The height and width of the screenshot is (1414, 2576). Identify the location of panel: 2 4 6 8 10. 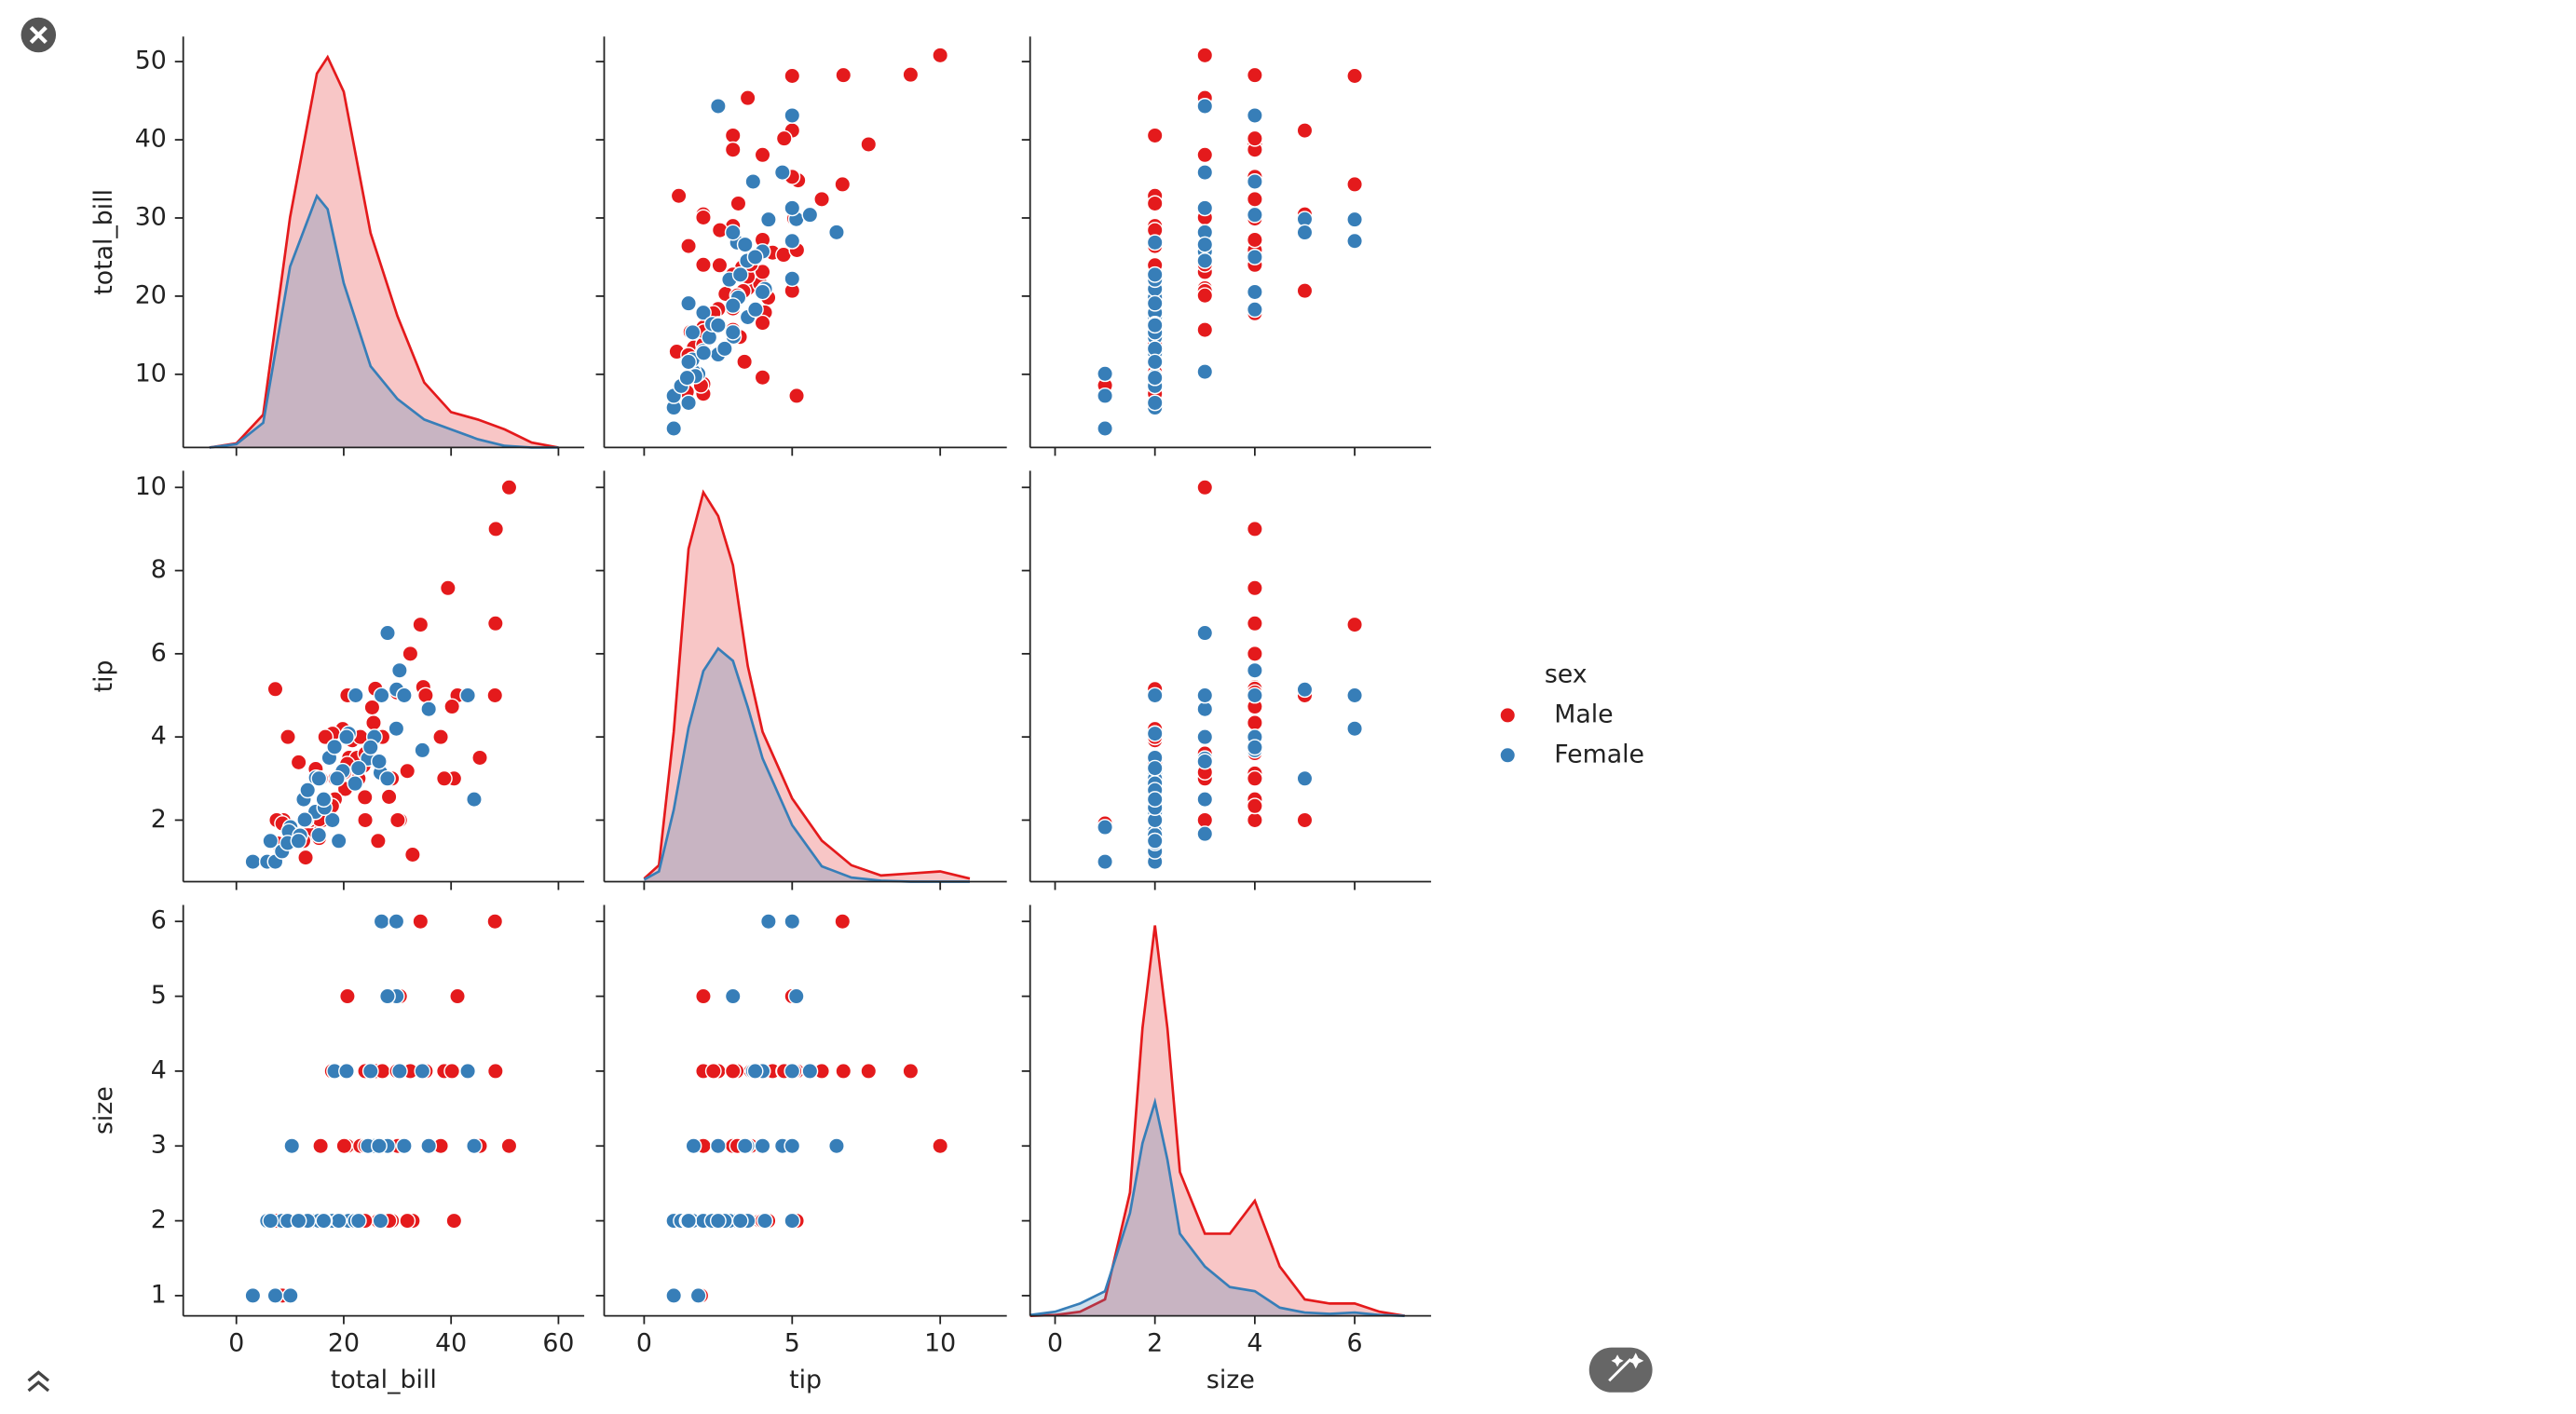
(360, 681).